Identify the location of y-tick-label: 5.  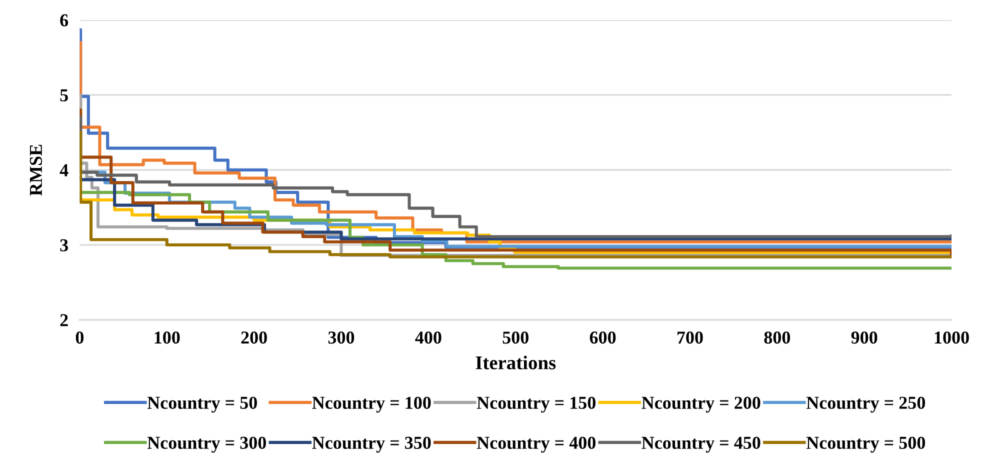
(64, 95).